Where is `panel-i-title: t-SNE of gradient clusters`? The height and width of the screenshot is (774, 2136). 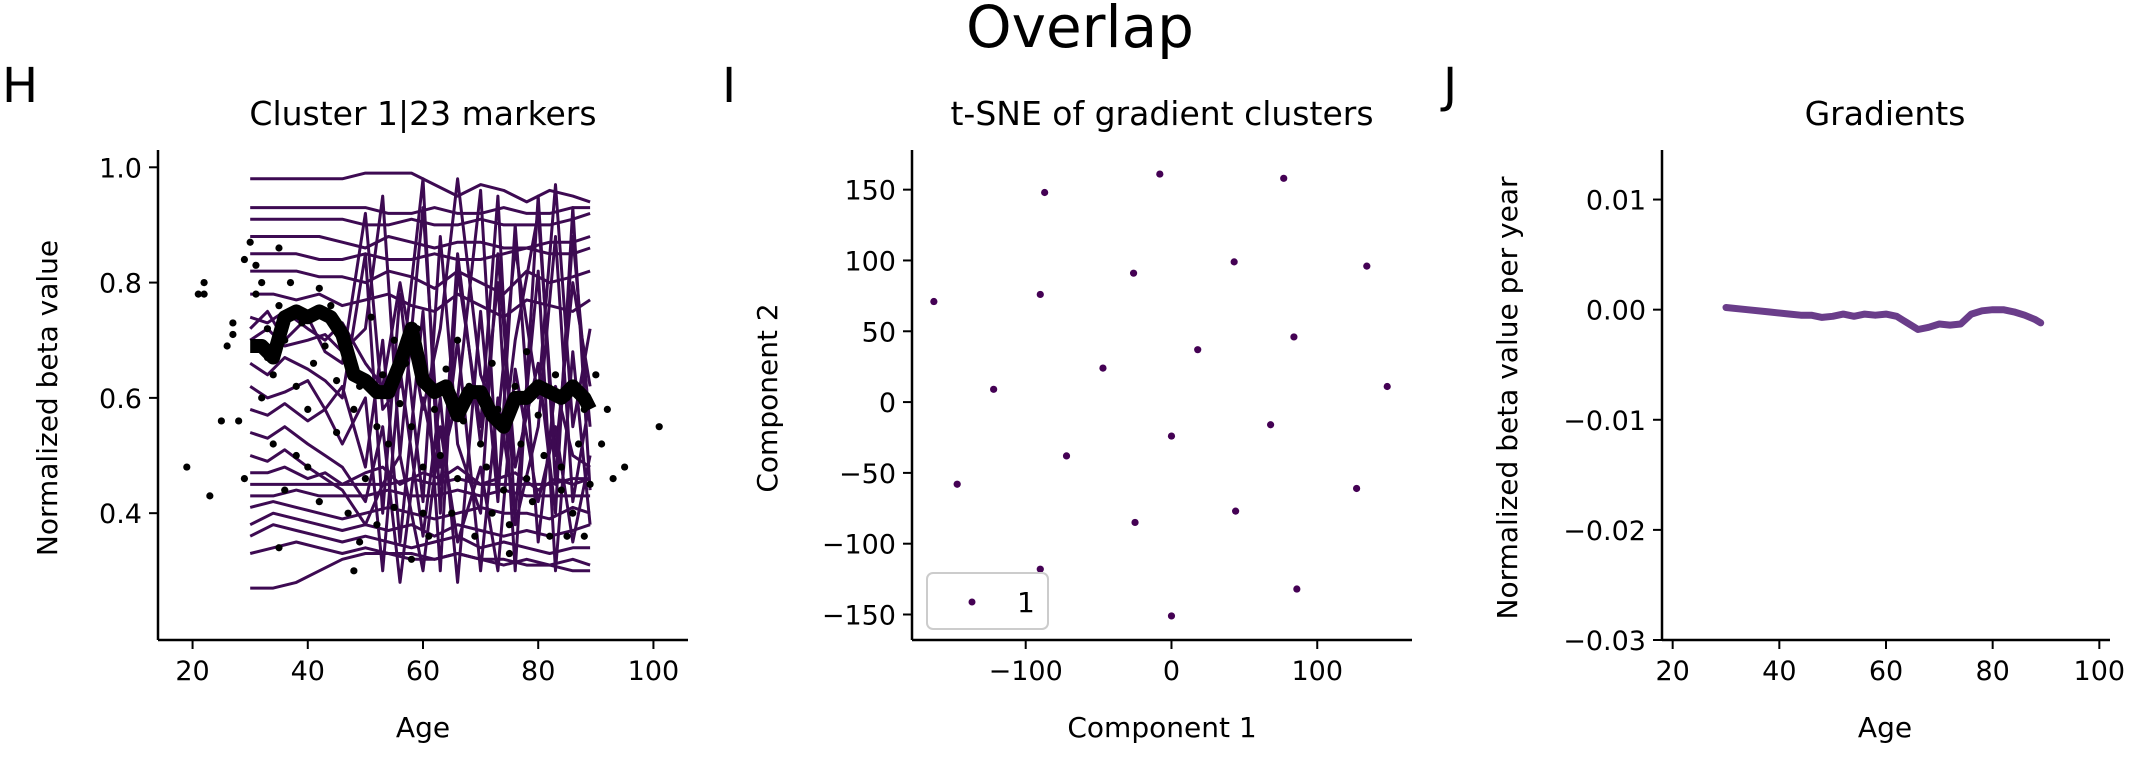 panel-i-title: t-SNE of gradient clusters is located at coordinates (1161, 113).